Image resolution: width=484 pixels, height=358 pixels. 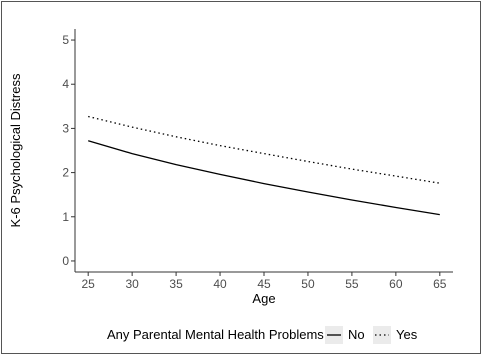 What do you see at coordinates (220, 284) in the screenshot?
I see `x-tick-label: 40` at bounding box center [220, 284].